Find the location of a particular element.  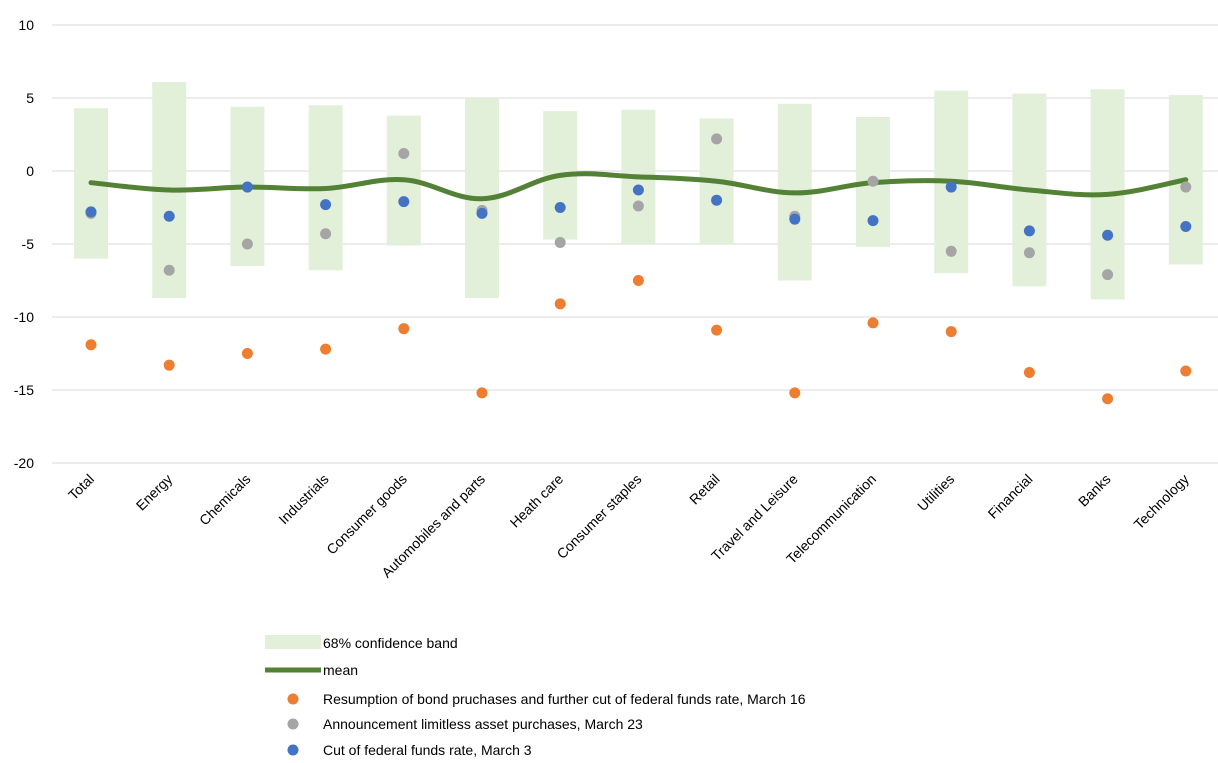

y-tick-label: -15 is located at coordinates (24, 390).